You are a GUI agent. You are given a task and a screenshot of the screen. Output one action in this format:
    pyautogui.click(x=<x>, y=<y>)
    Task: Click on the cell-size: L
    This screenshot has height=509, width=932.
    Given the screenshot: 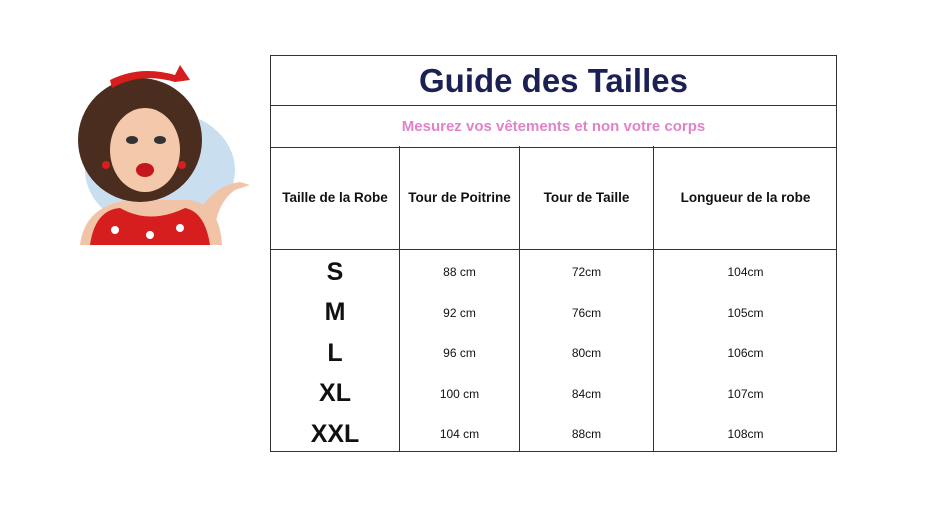 What is the action you would take?
    pyautogui.click(x=335, y=352)
    